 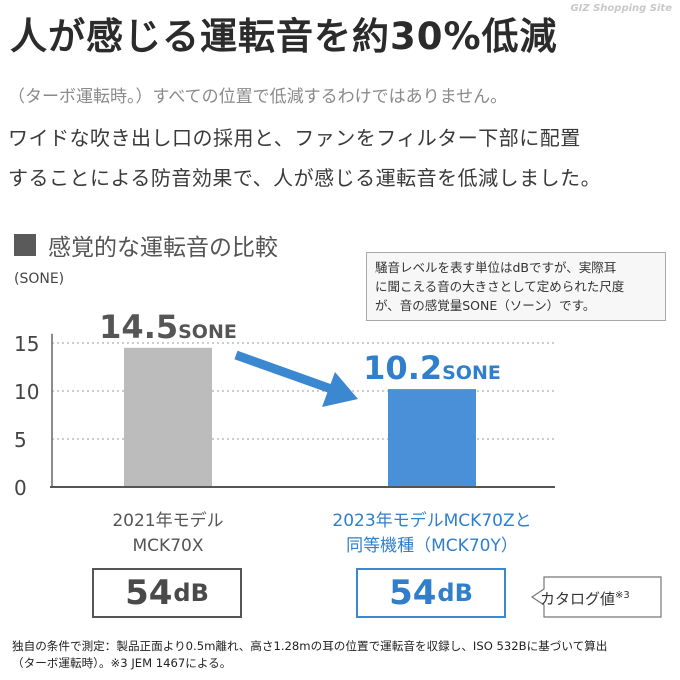 I want to click on catalog-label: カタログ値※3, so click(x=585, y=598).